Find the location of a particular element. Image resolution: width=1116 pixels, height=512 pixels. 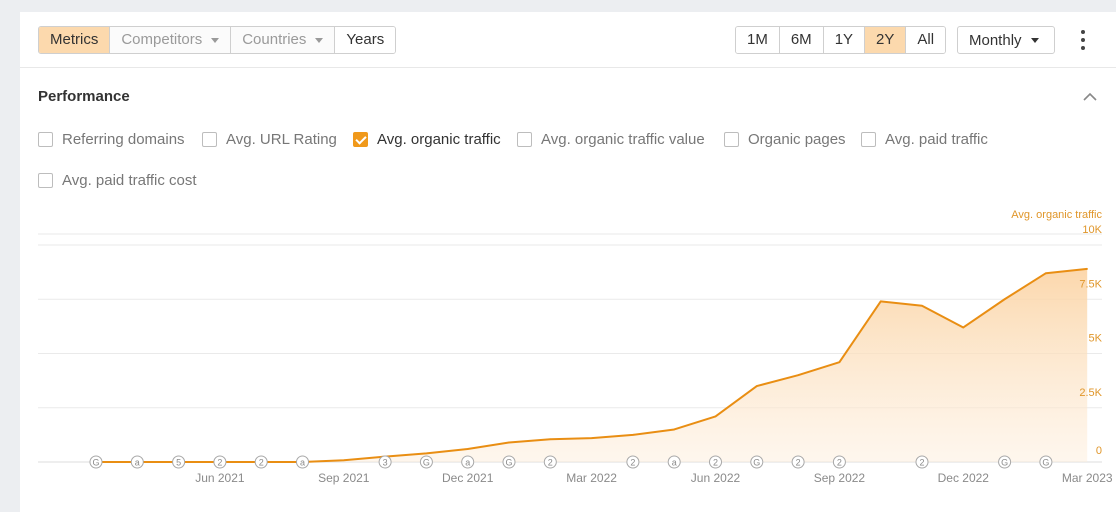

tab-metrics: Metrics is located at coordinates (75, 40).